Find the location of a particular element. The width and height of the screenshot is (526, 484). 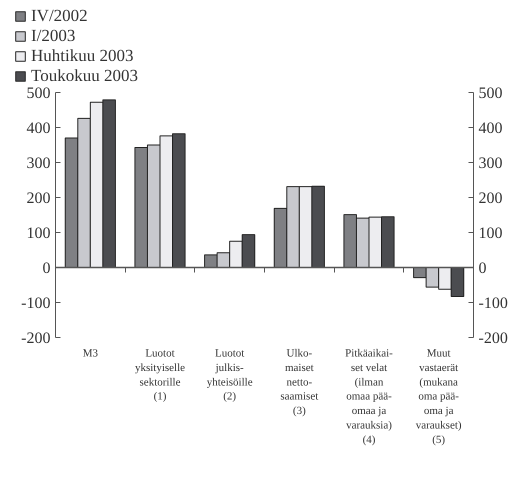

y2-tick-label: 400 is located at coordinates (490, 128).